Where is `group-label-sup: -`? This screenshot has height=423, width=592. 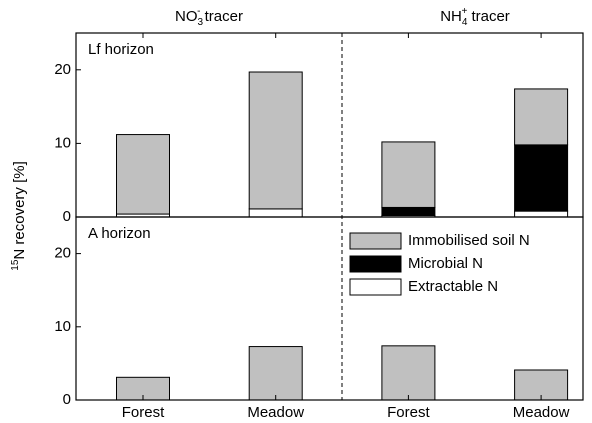 group-label-sup: - is located at coordinates (198, 11).